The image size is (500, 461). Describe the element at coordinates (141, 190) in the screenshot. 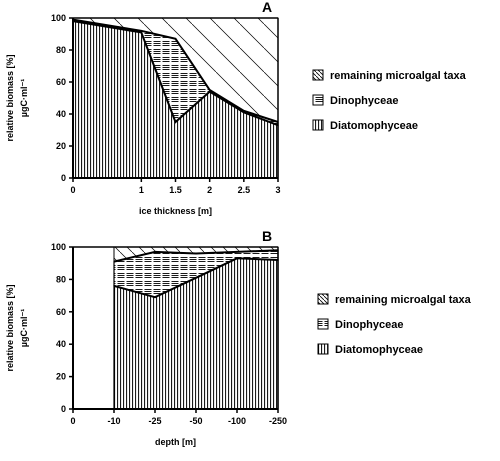

I see `a-x-tick-label: 1` at that location.